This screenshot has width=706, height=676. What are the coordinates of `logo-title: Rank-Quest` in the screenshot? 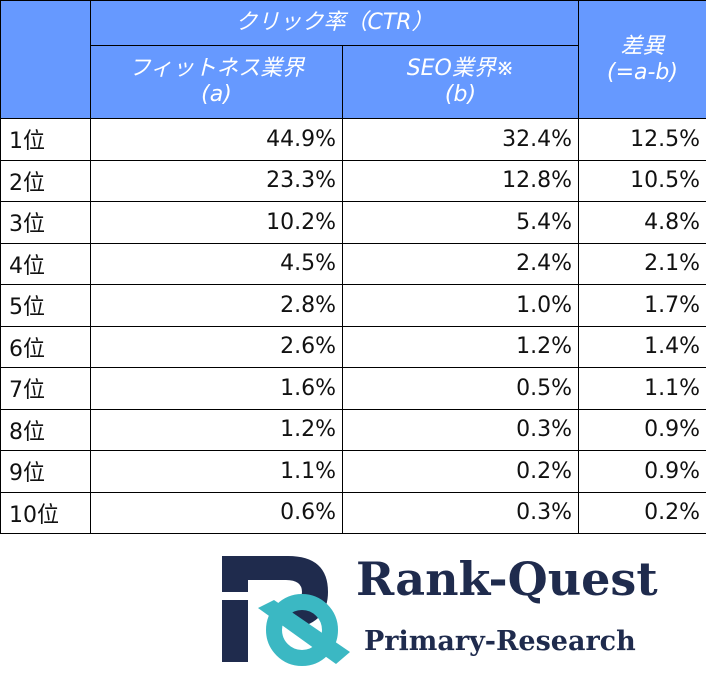 It's located at (507, 579).